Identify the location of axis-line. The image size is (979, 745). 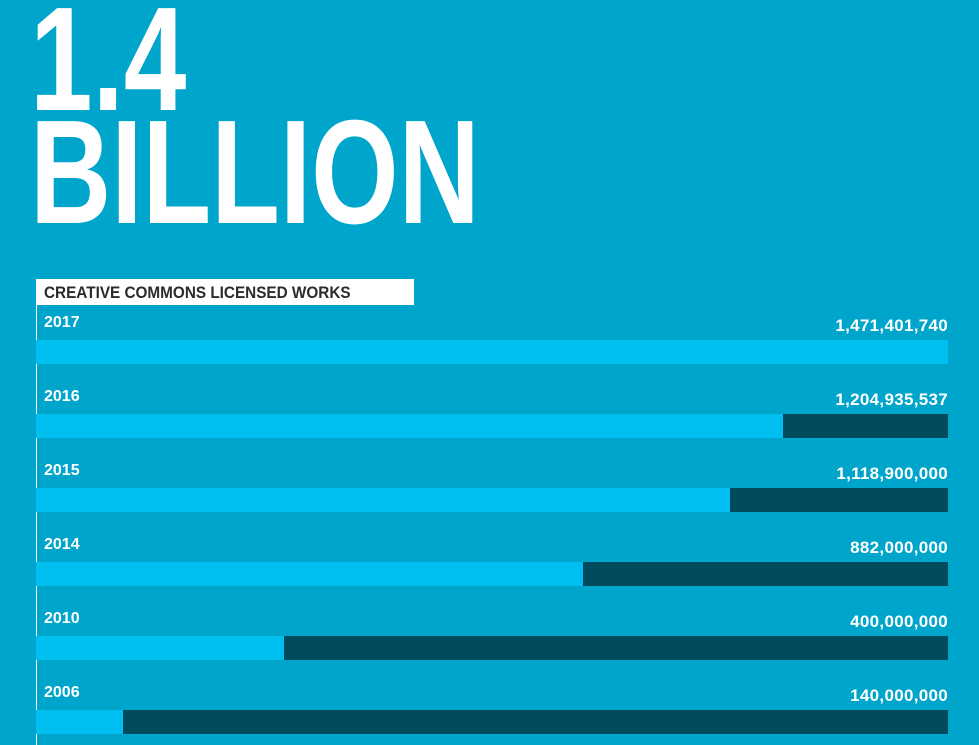
(36, 525).